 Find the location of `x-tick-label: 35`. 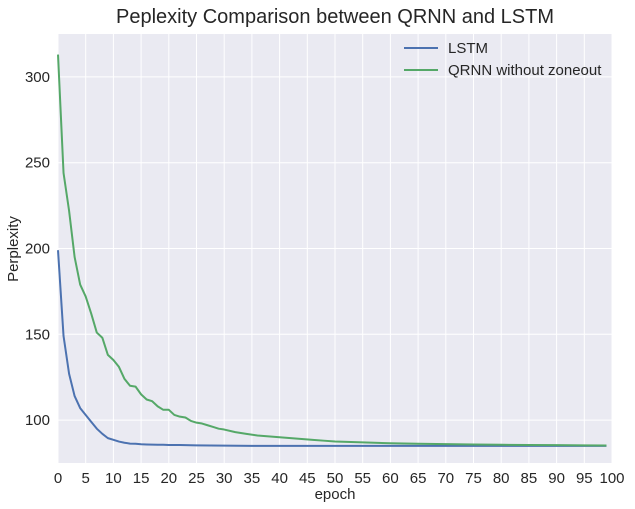

x-tick-label: 35 is located at coordinates (252, 478).